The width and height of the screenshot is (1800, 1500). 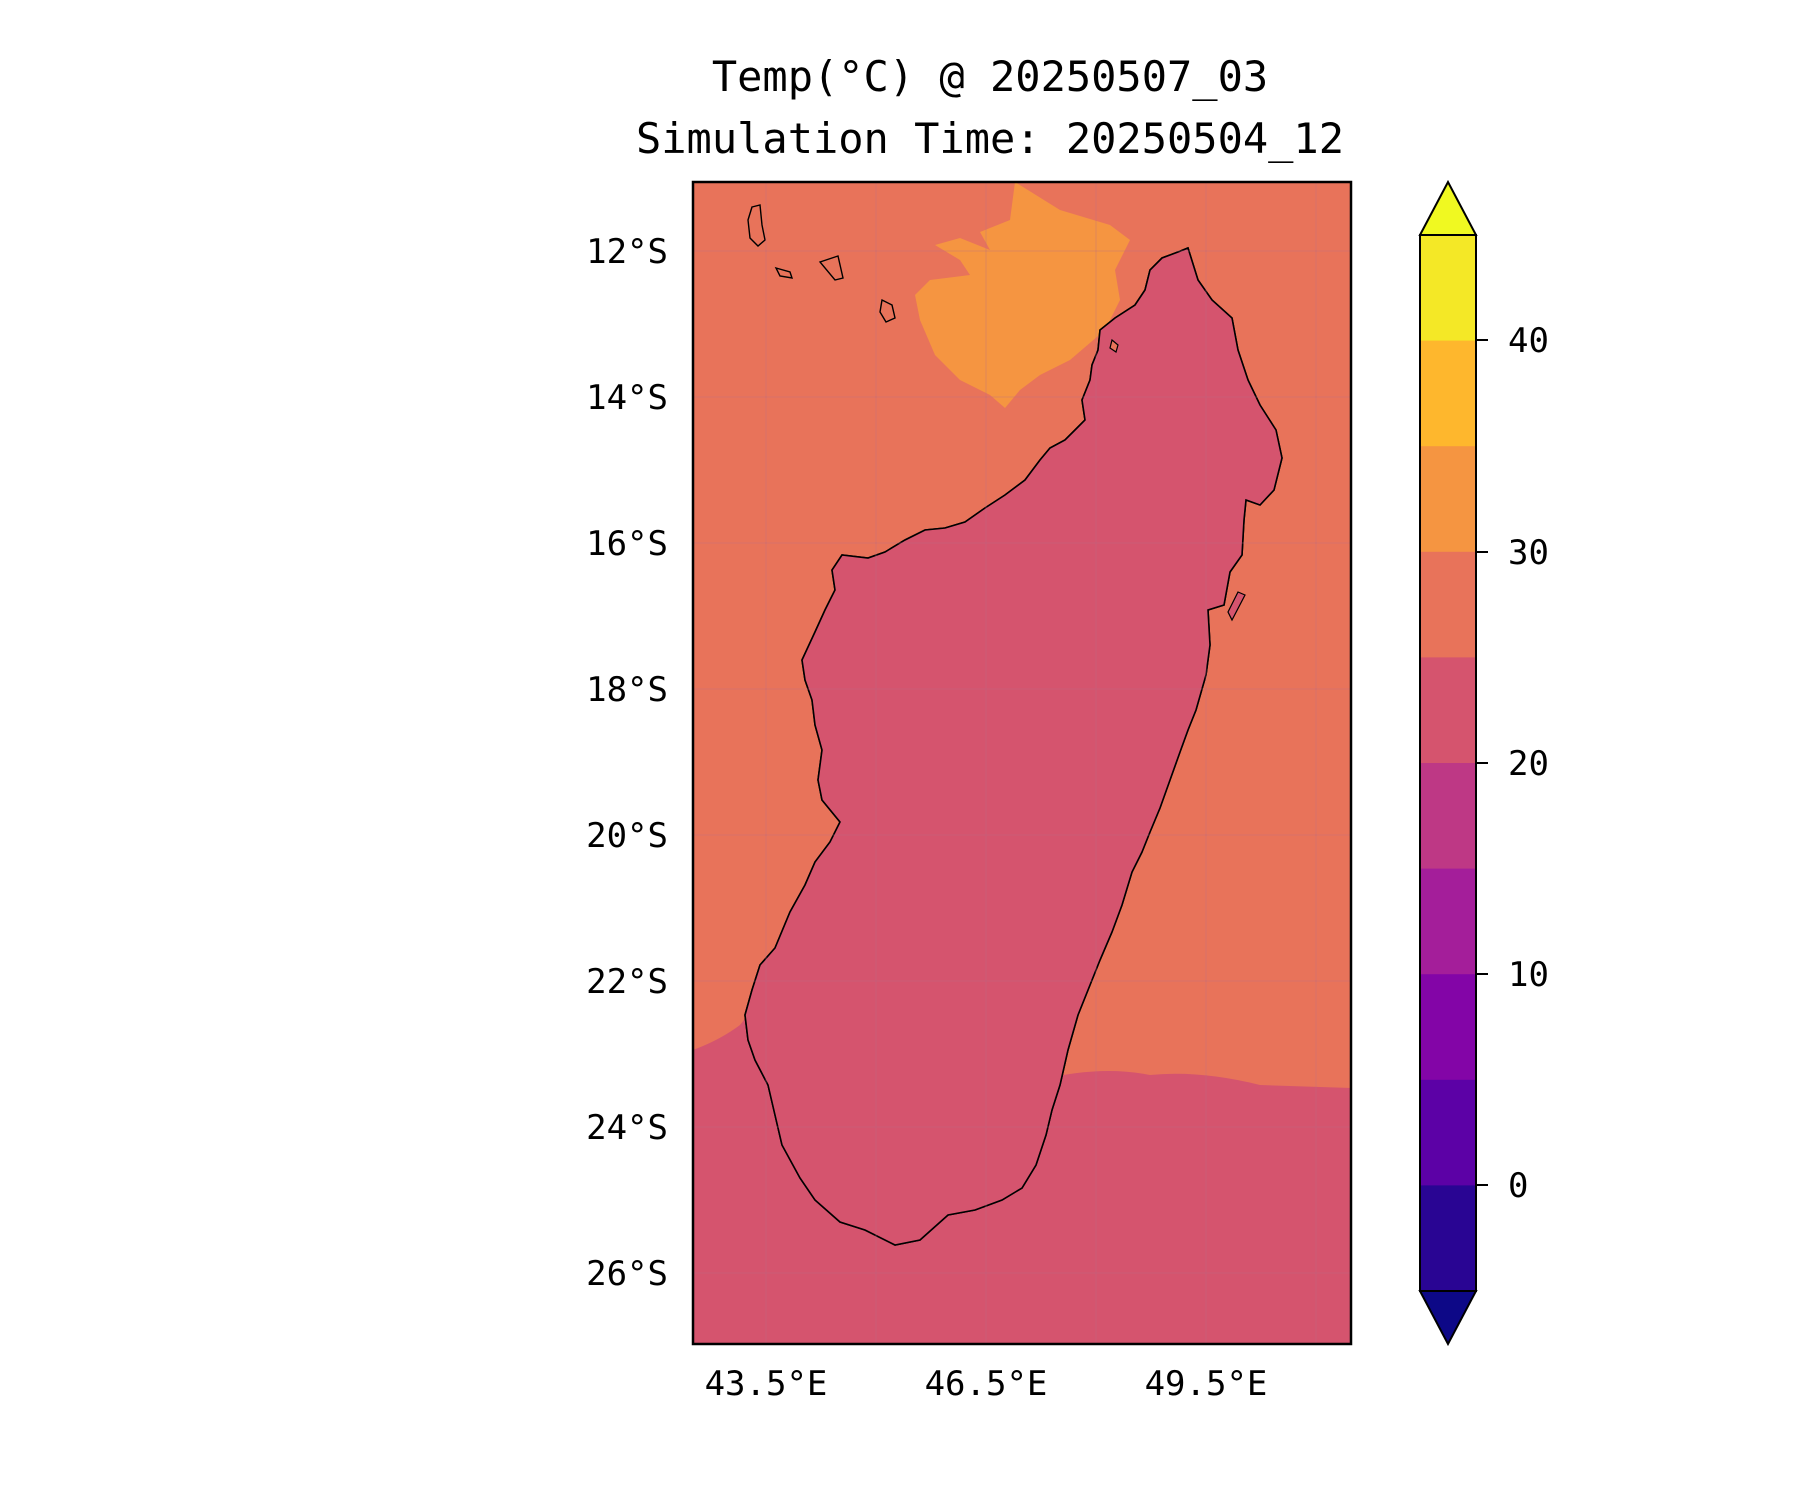 What do you see at coordinates (1528, 341) in the screenshot?
I see `colorbar-tick-label: 40` at bounding box center [1528, 341].